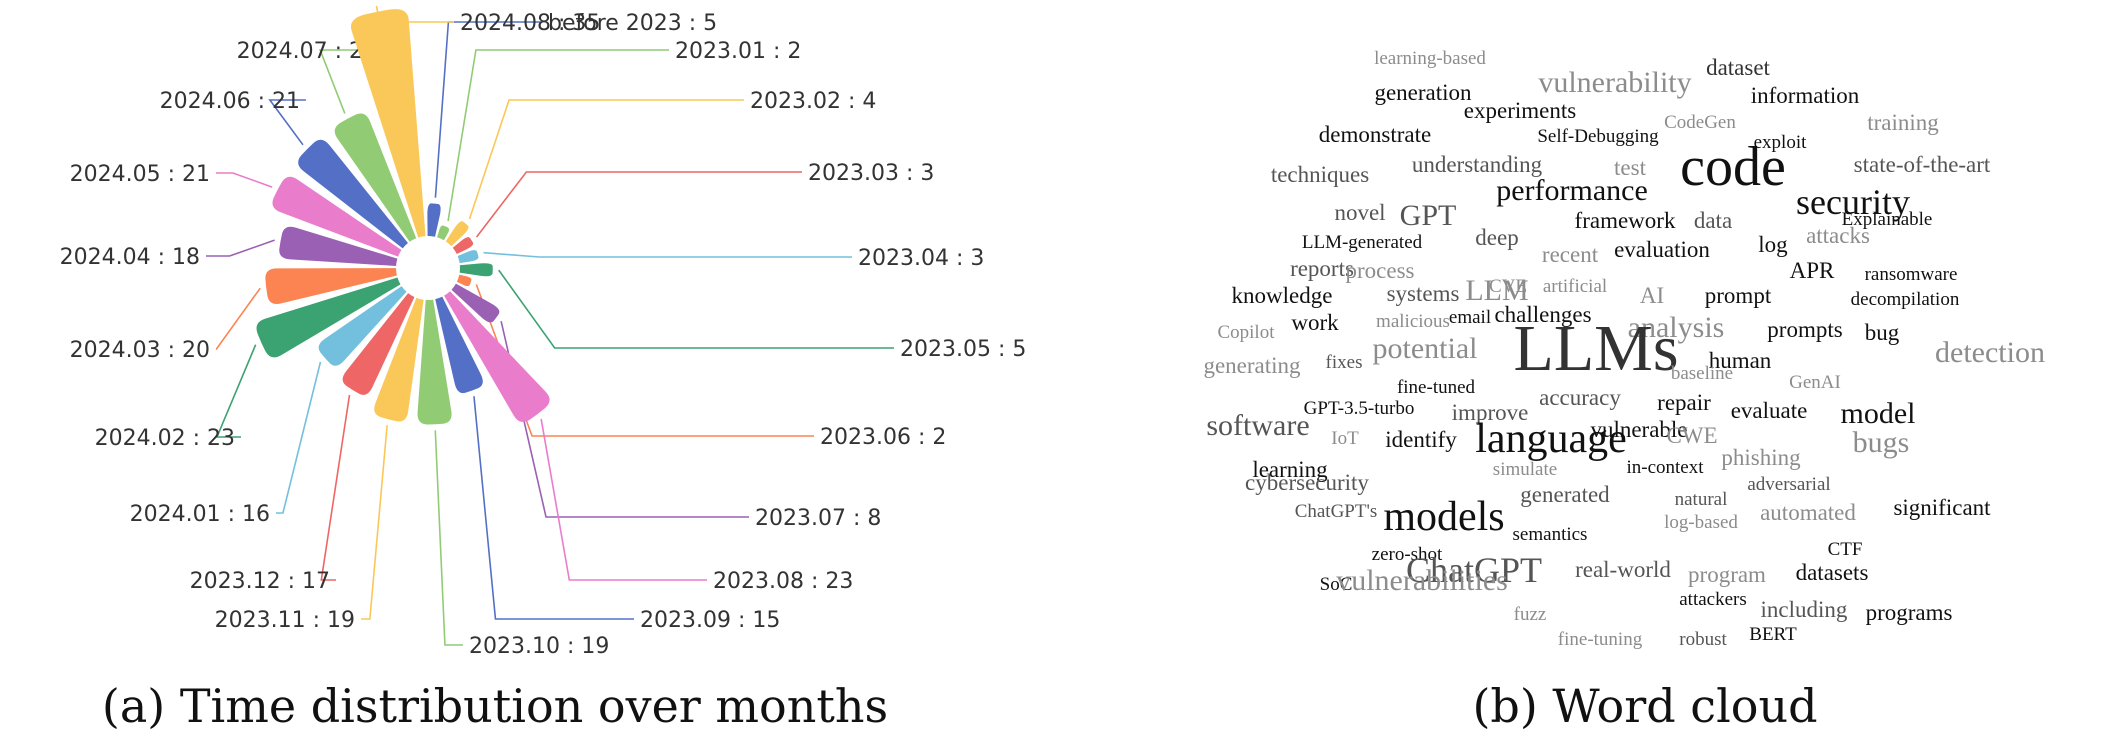  I want to click on word-cloud-word: APR, so click(1812, 270).